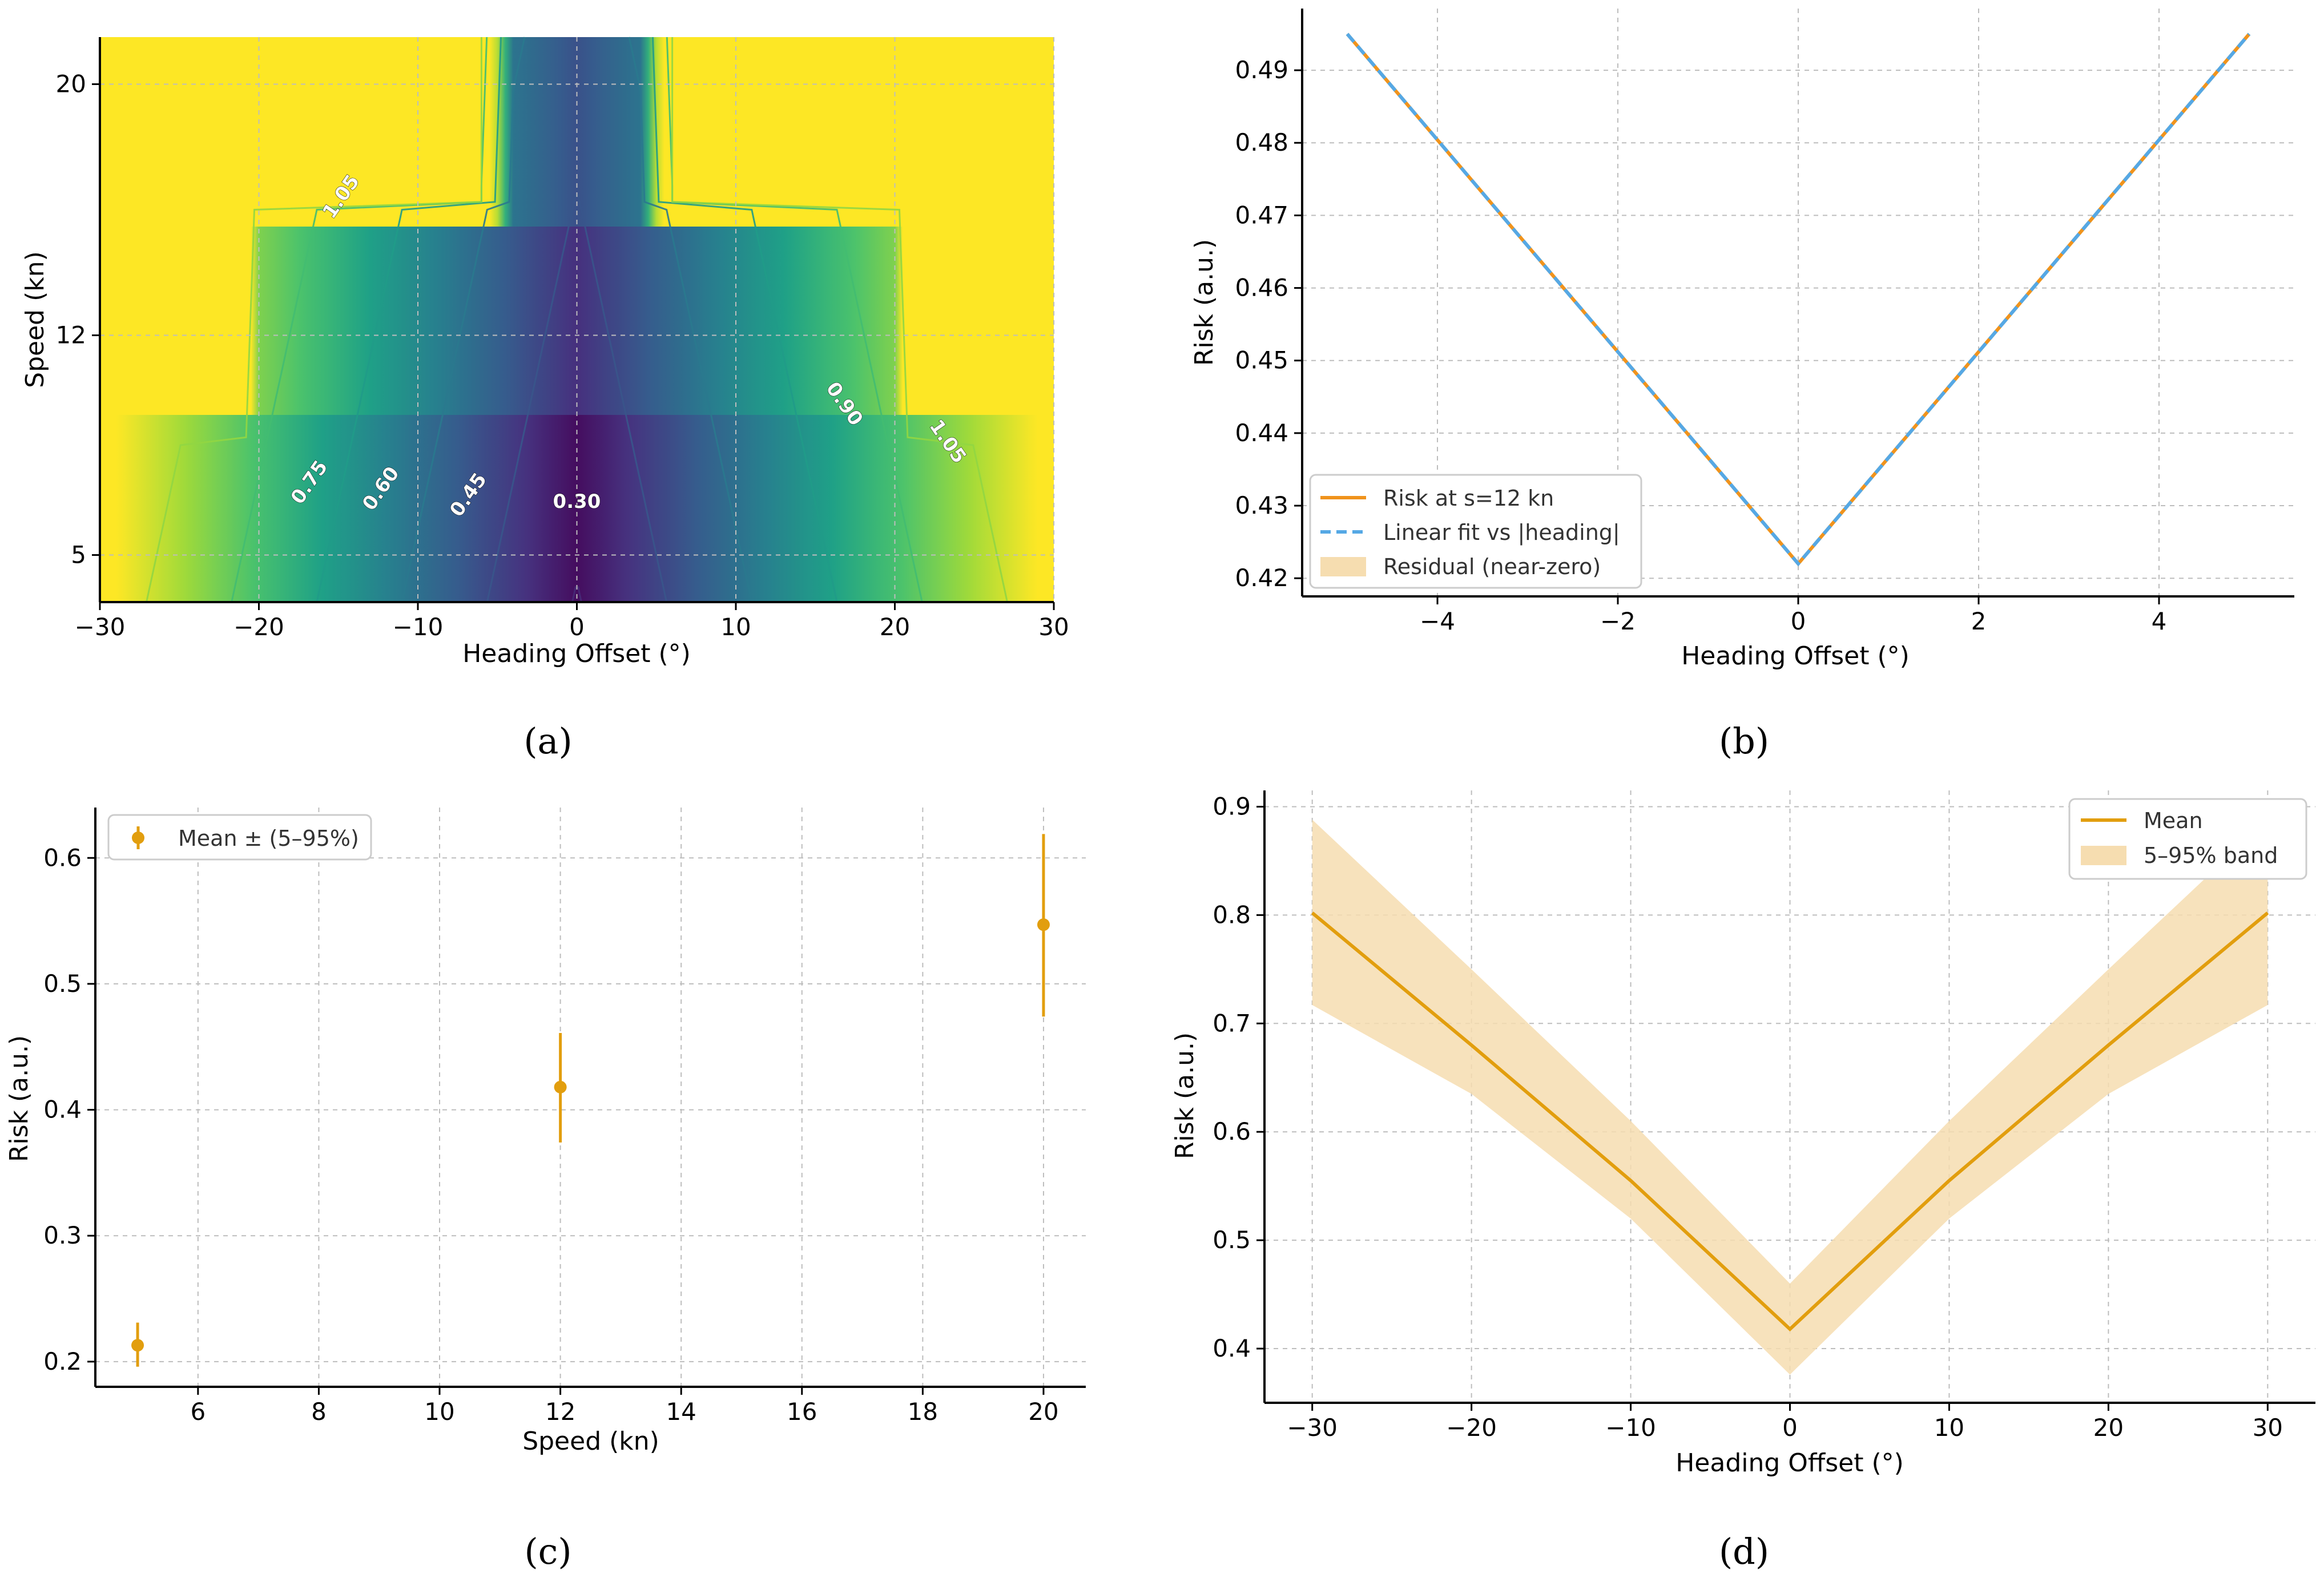  Describe the element at coordinates (1261, 288) in the screenshot. I see `y-tick-label: 0.46` at that location.